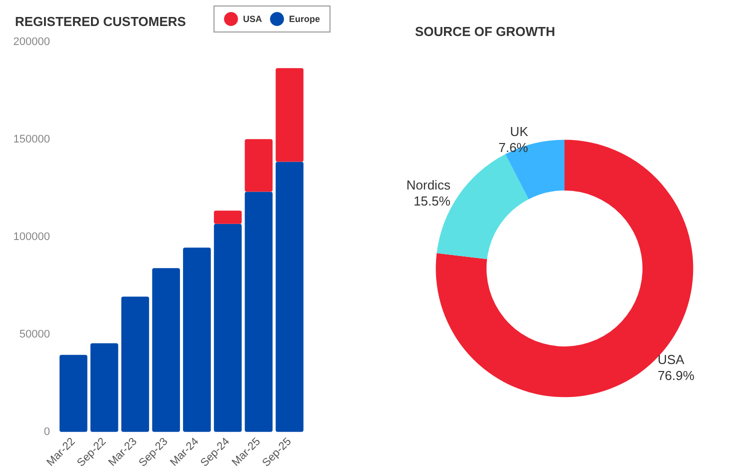 Image resolution: width=740 pixels, height=471 pixels. What do you see at coordinates (47, 432) in the screenshot?
I see `y-tick-label: 0` at bounding box center [47, 432].